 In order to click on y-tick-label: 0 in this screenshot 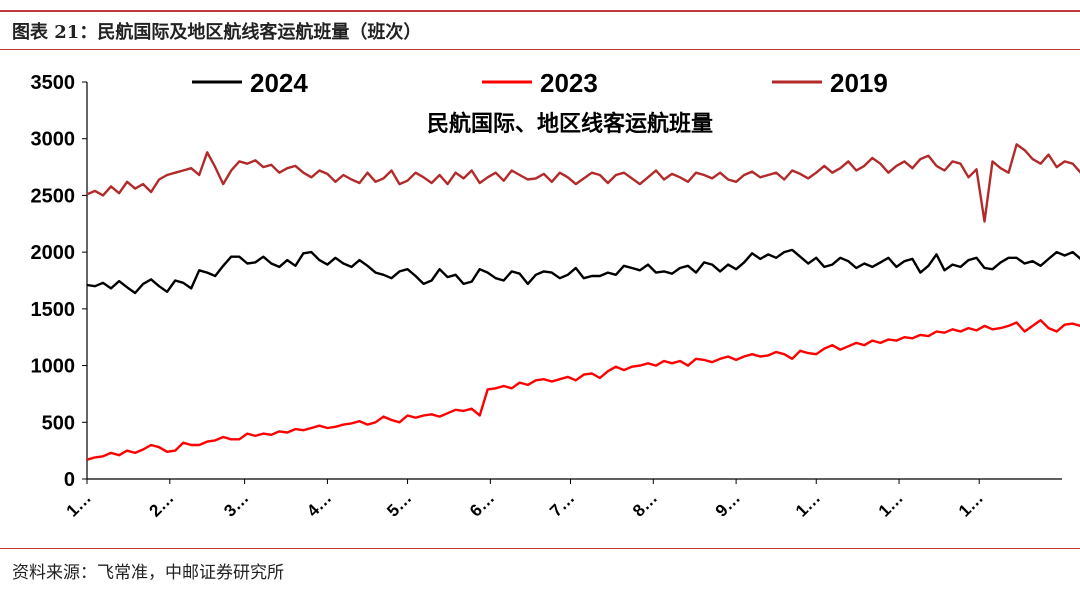, I will do `click(69, 480)`.